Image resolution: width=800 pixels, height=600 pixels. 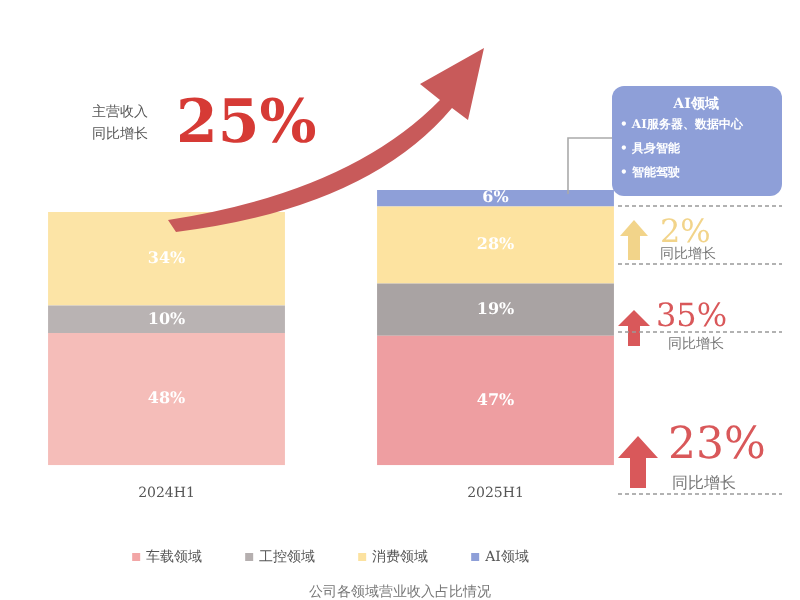 I want to click on annotation: 35%, so click(x=692, y=315).